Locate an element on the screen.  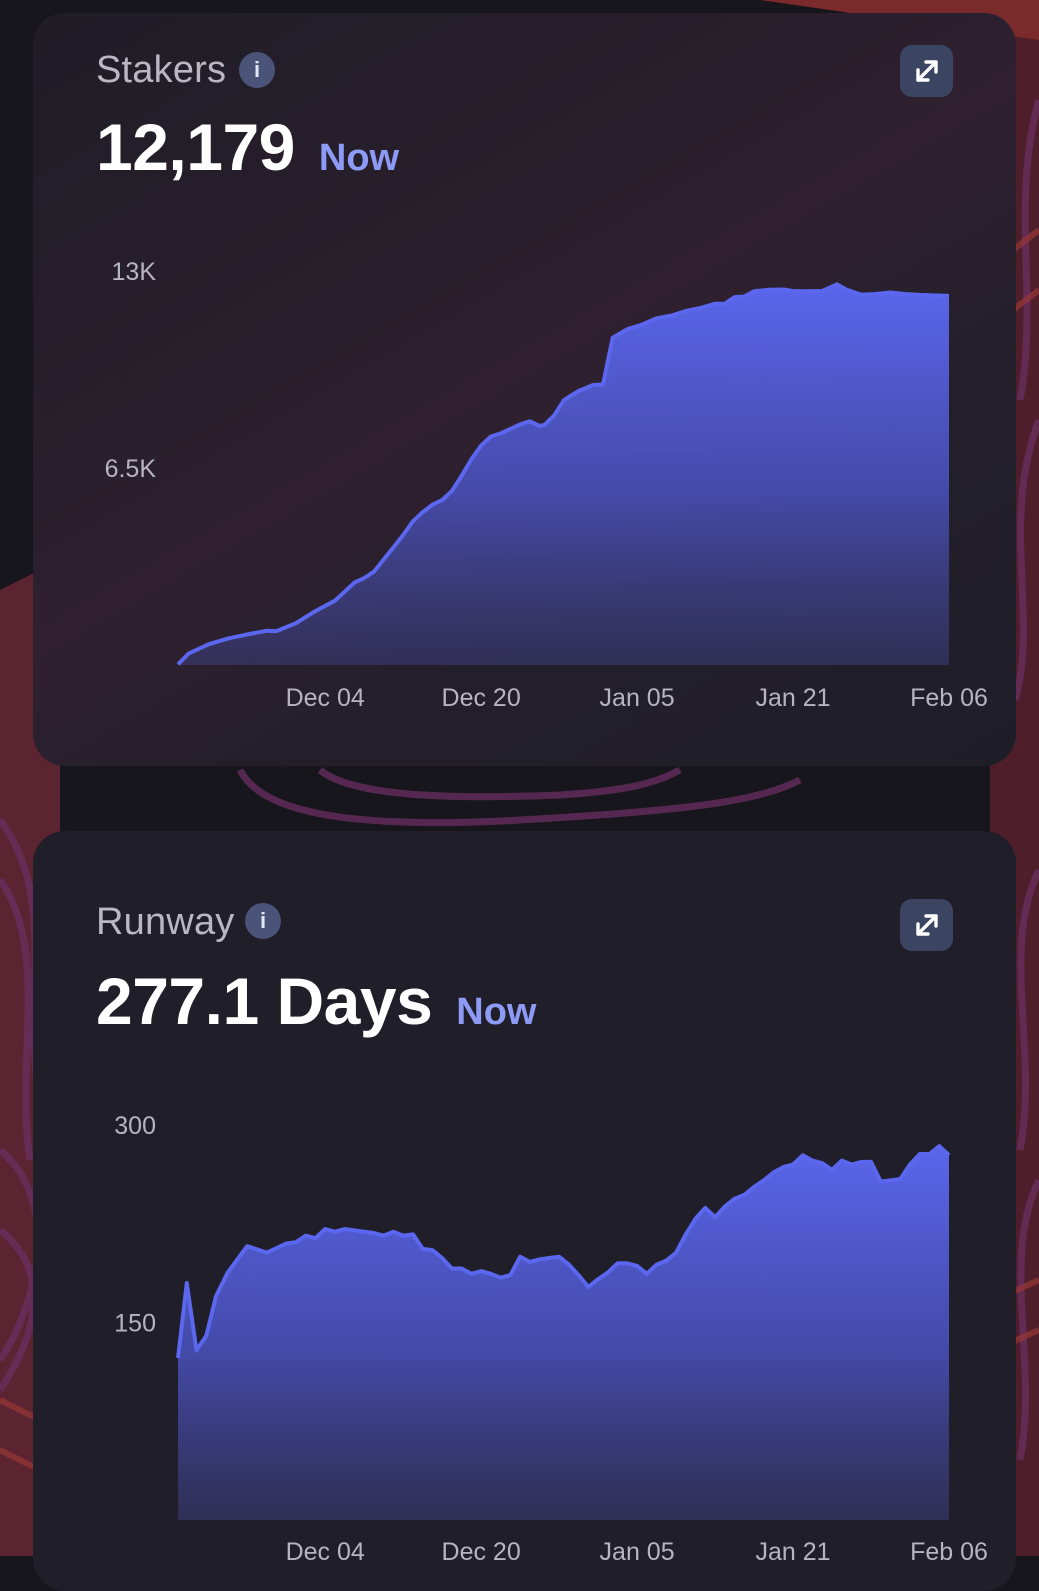
y-tick-label: 300 is located at coordinates (135, 1126).